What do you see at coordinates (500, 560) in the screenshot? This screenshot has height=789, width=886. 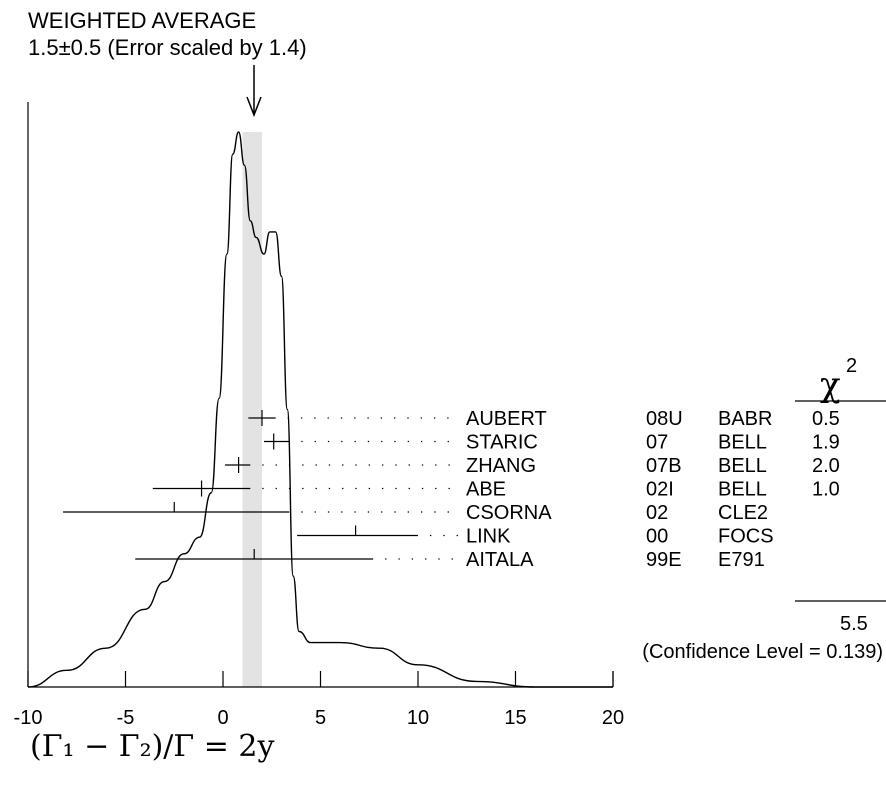 I see `measurement-name: AITALA` at bounding box center [500, 560].